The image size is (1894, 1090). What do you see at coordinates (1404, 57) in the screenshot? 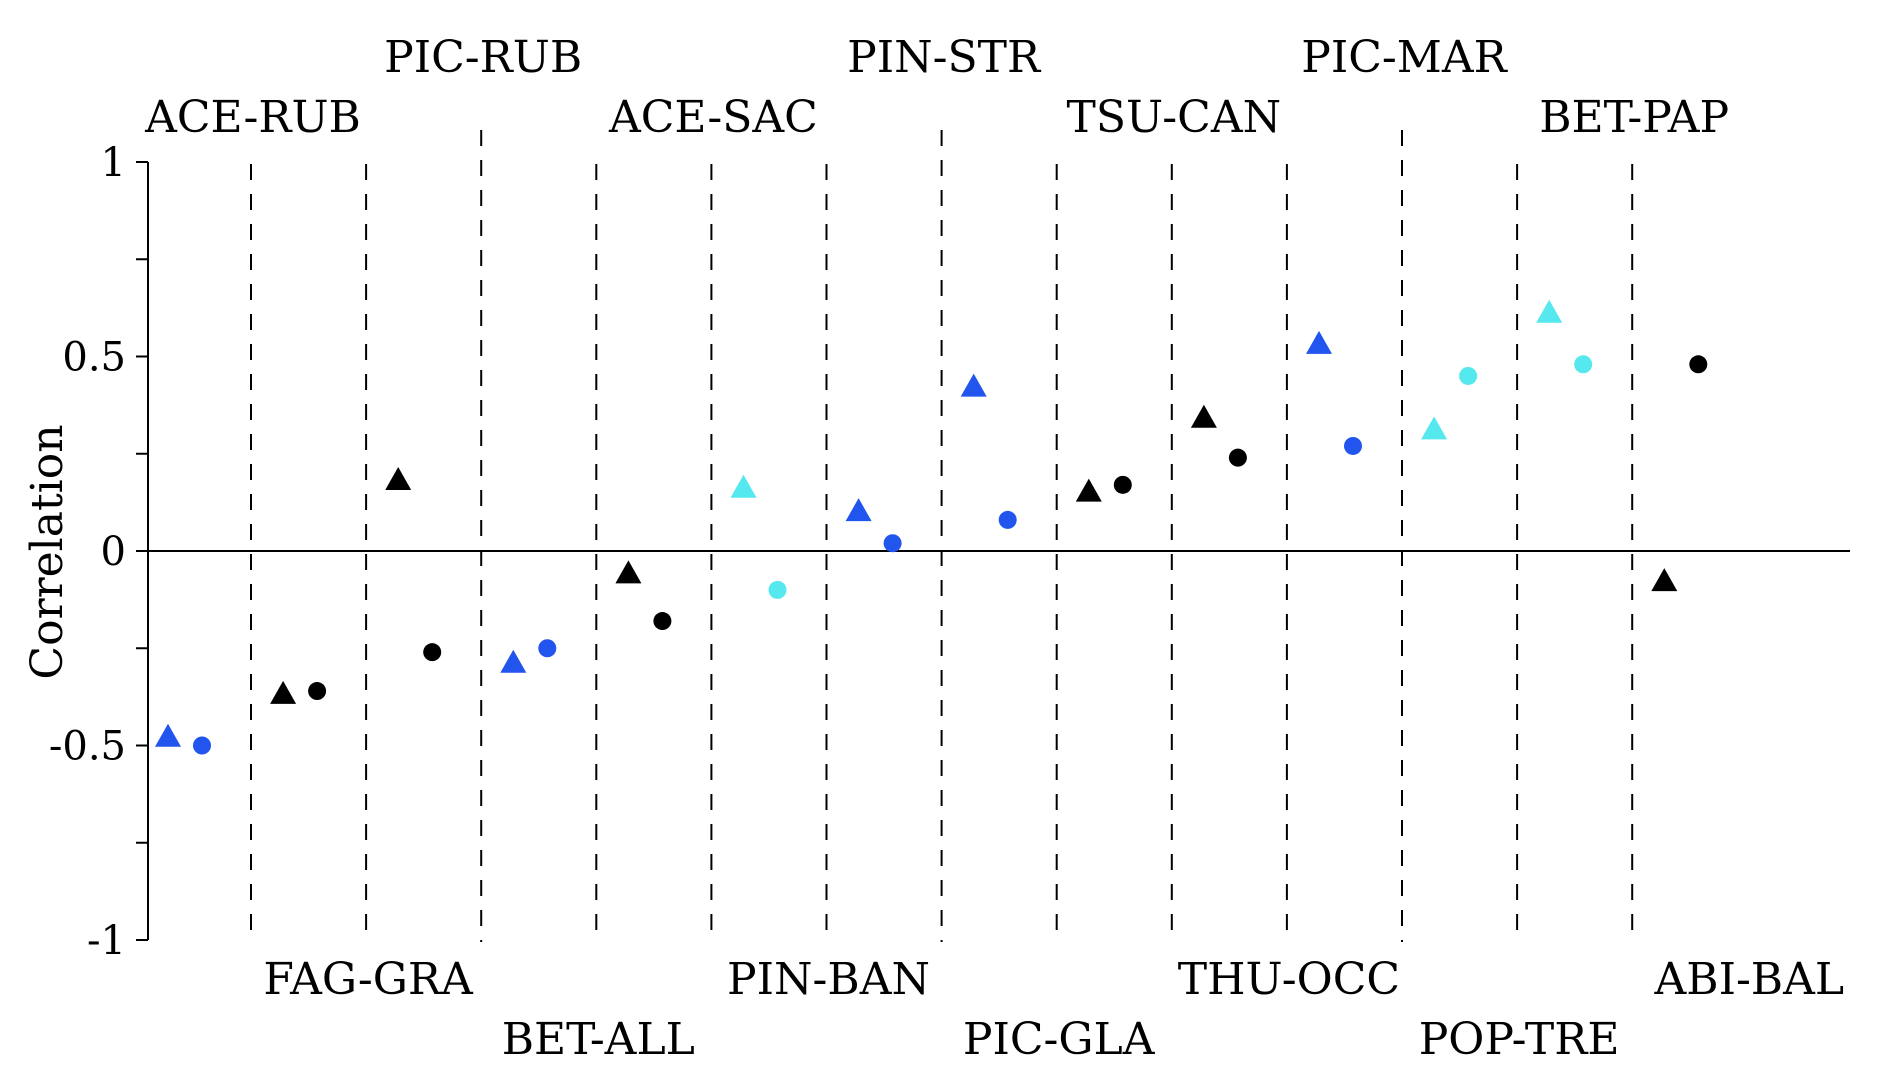
I see `category-label: PIC-MAR` at bounding box center [1404, 57].